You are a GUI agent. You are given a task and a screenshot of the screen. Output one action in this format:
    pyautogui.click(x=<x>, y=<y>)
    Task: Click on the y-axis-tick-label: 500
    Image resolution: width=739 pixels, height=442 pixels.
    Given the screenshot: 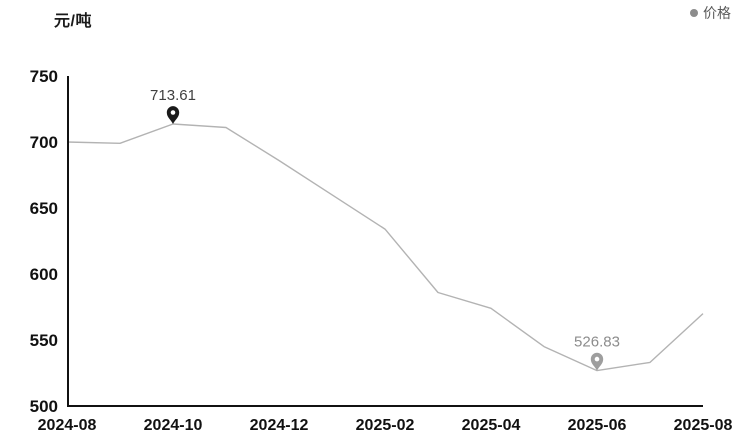 What is the action you would take?
    pyautogui.click(x=44, y=406)
    